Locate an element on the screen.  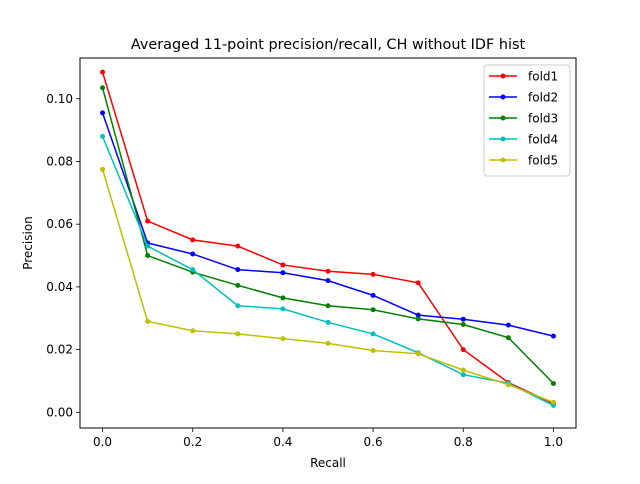
legend-marker-fold3 is located at coordinates (503, 118).